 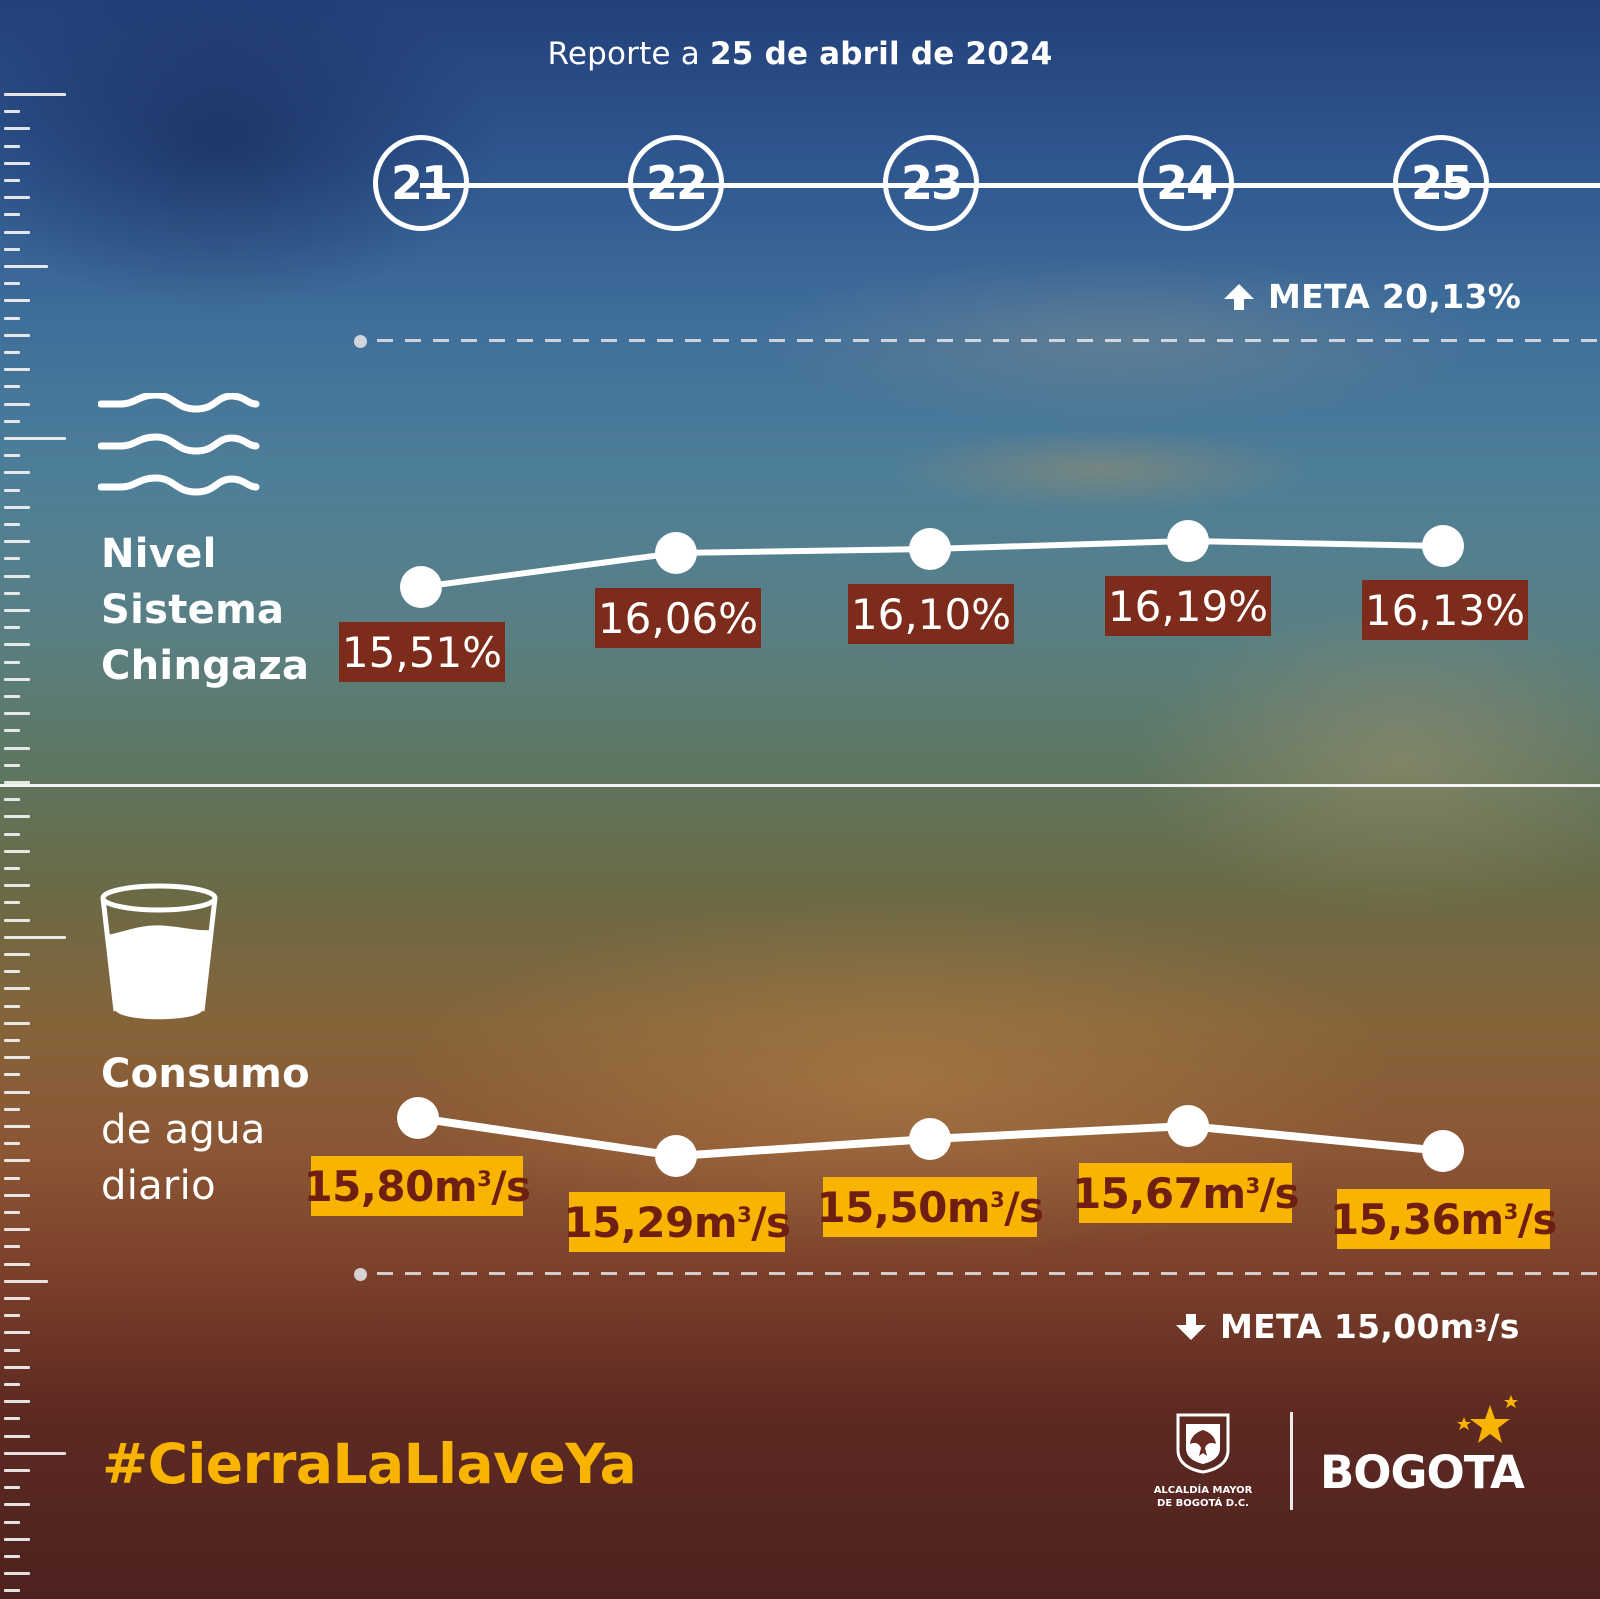 I want to click on nivel-section-label: Nivel Sistema Chingaza, so click(x=205, y=610).